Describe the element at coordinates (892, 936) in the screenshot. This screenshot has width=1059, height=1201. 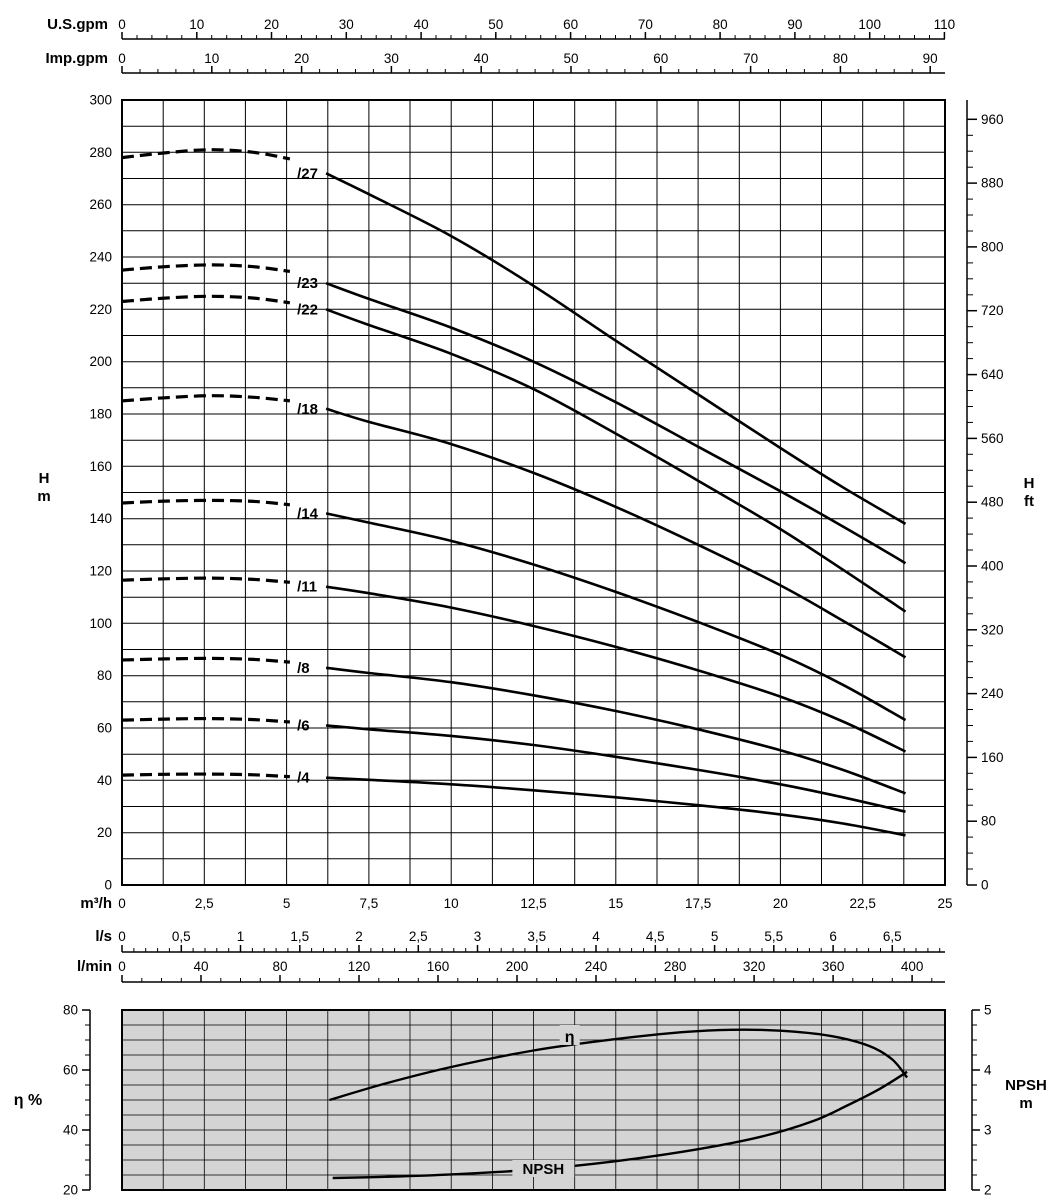
I see `tick-label: 6,5` at that location.